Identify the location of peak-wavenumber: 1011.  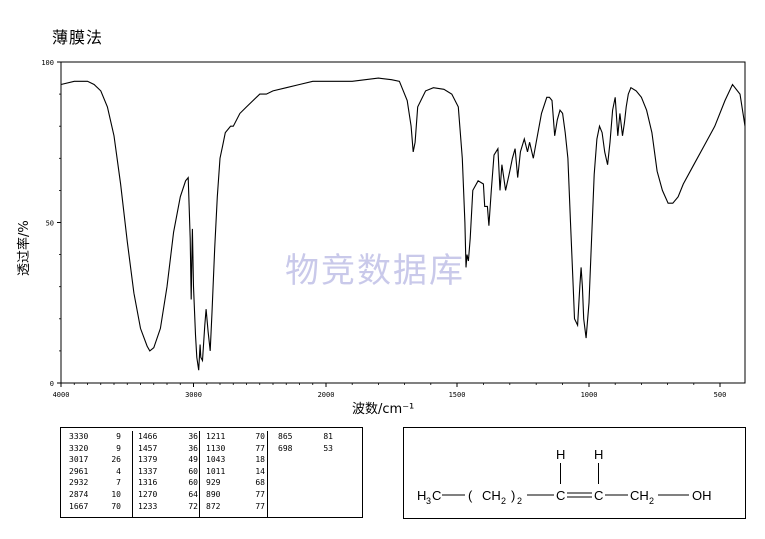
(216, 471).